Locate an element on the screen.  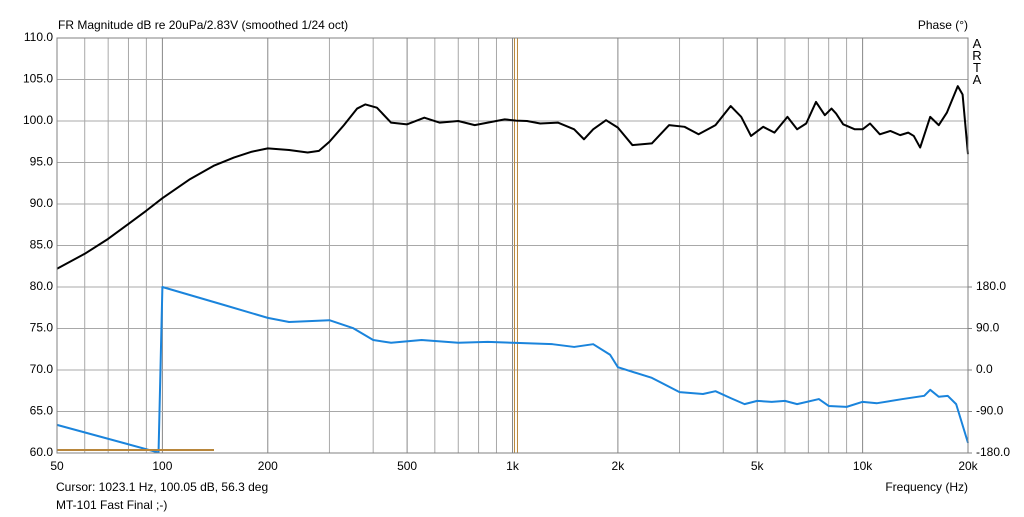
y-tick-label: 105.0 is located at coordinates (38, 79).